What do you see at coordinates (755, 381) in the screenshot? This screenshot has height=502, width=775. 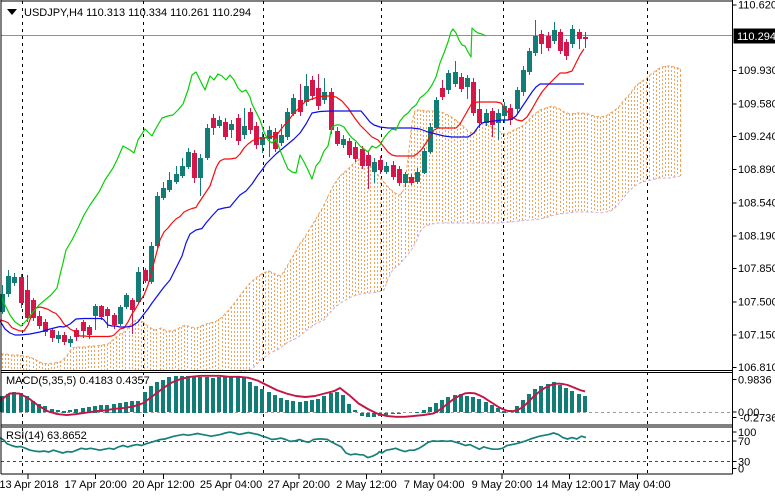 I see `svg-text: 0.9836` at bounding box center [755, 381].